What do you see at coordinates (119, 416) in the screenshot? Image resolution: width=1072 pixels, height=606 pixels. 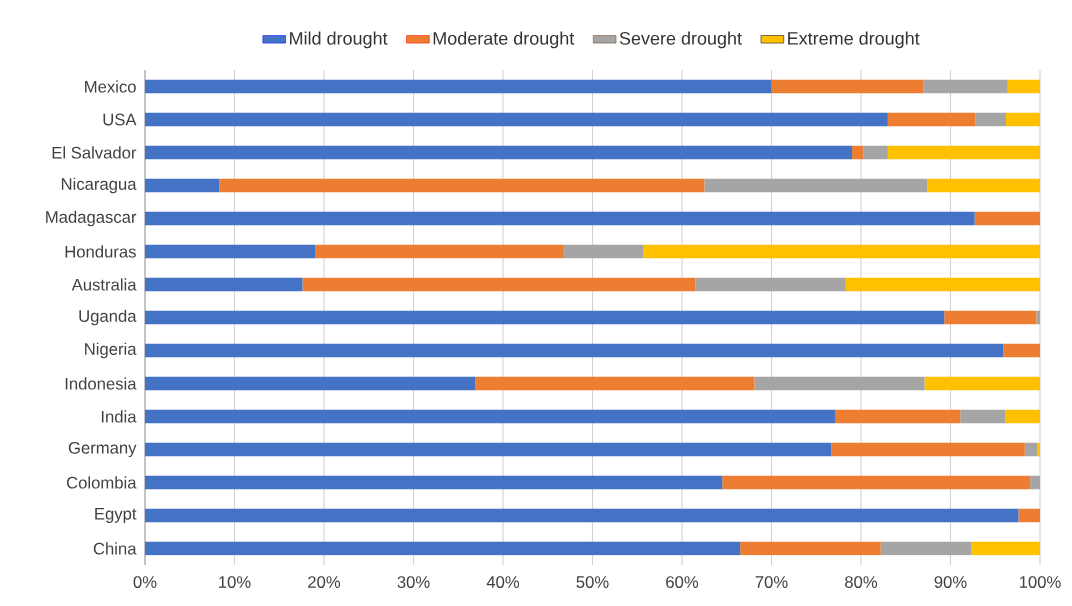 I see `y-tick-label: India` at bounding box center [119, 416].